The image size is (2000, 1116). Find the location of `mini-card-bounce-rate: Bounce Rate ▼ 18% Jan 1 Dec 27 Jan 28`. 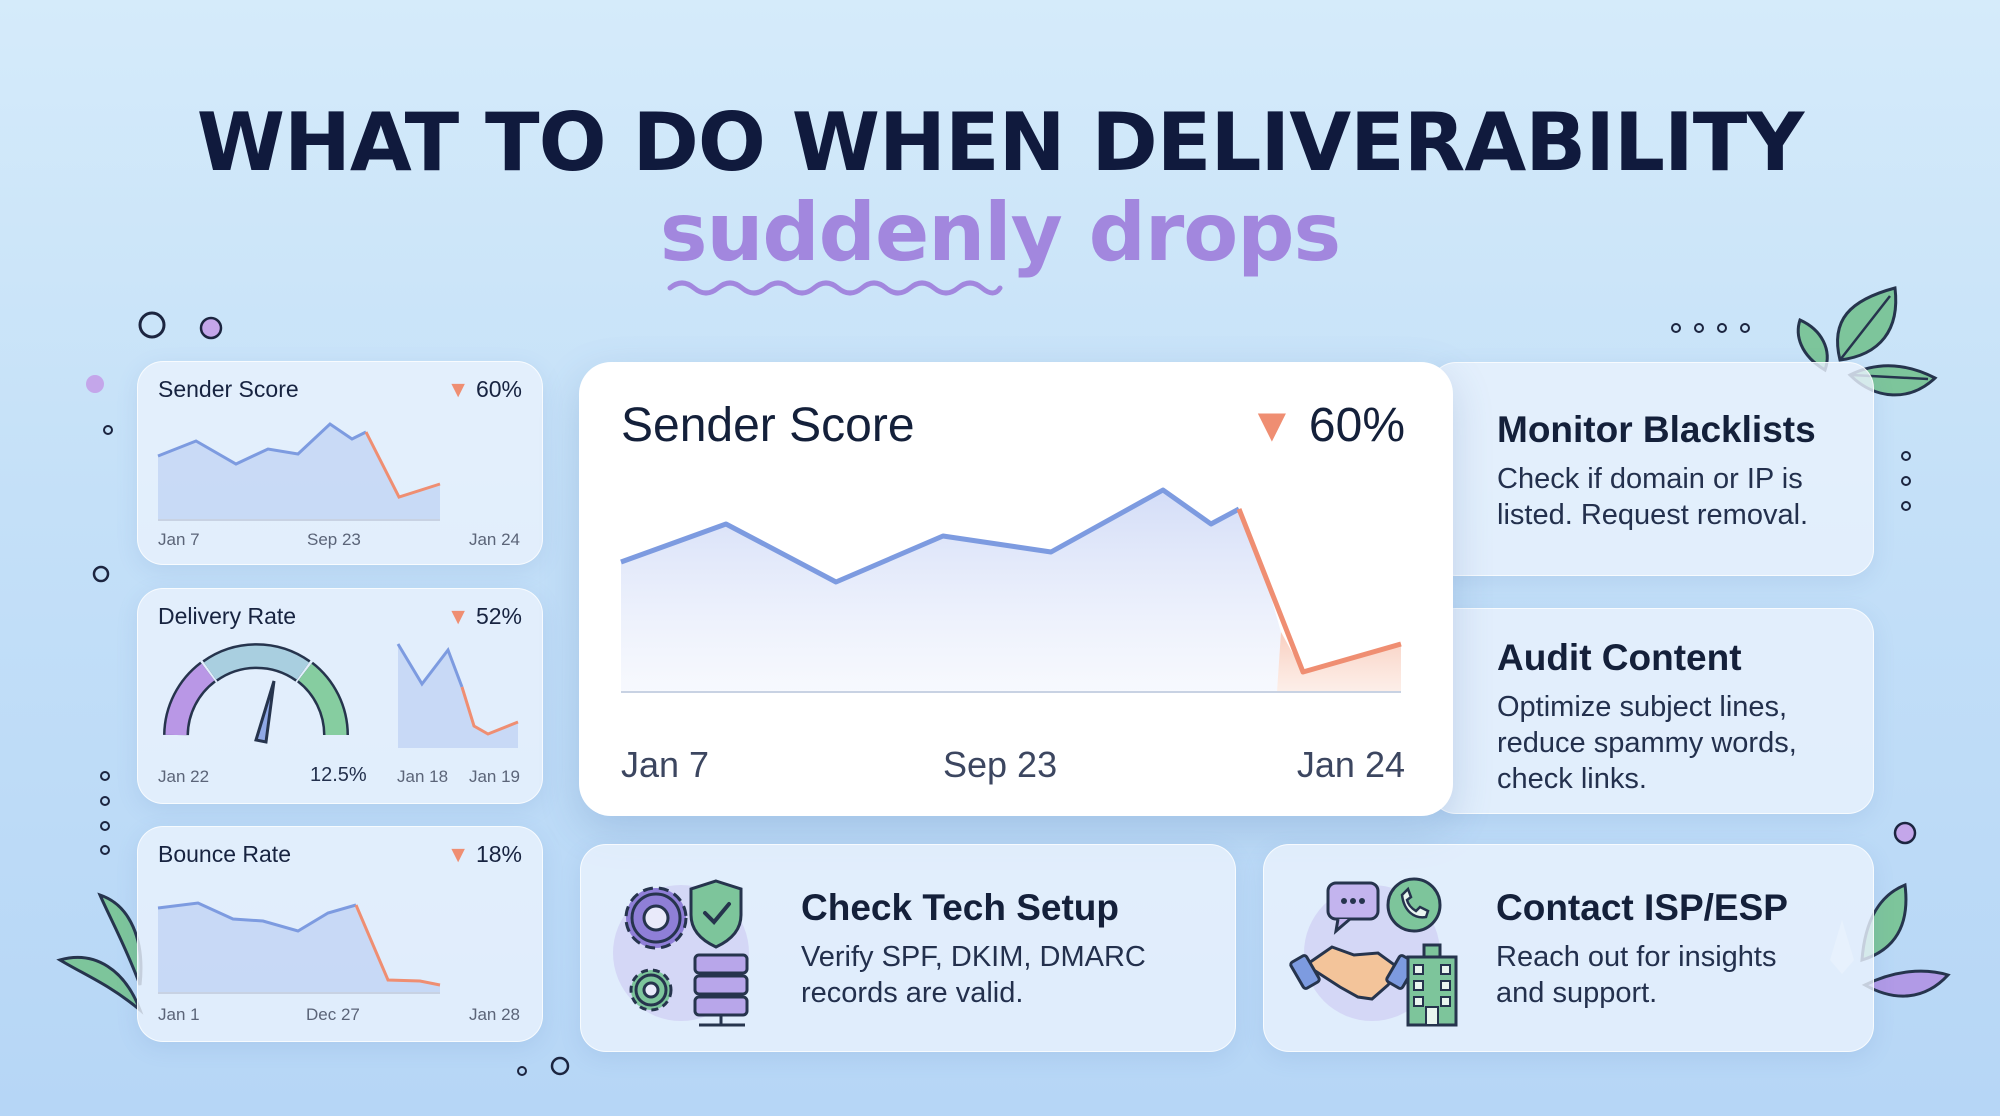

mini-card-bounce-rate: Bounce Rate ▼ 18% Jan 1 Dec 27 Jan 28 is located at coordinates (340, 934).